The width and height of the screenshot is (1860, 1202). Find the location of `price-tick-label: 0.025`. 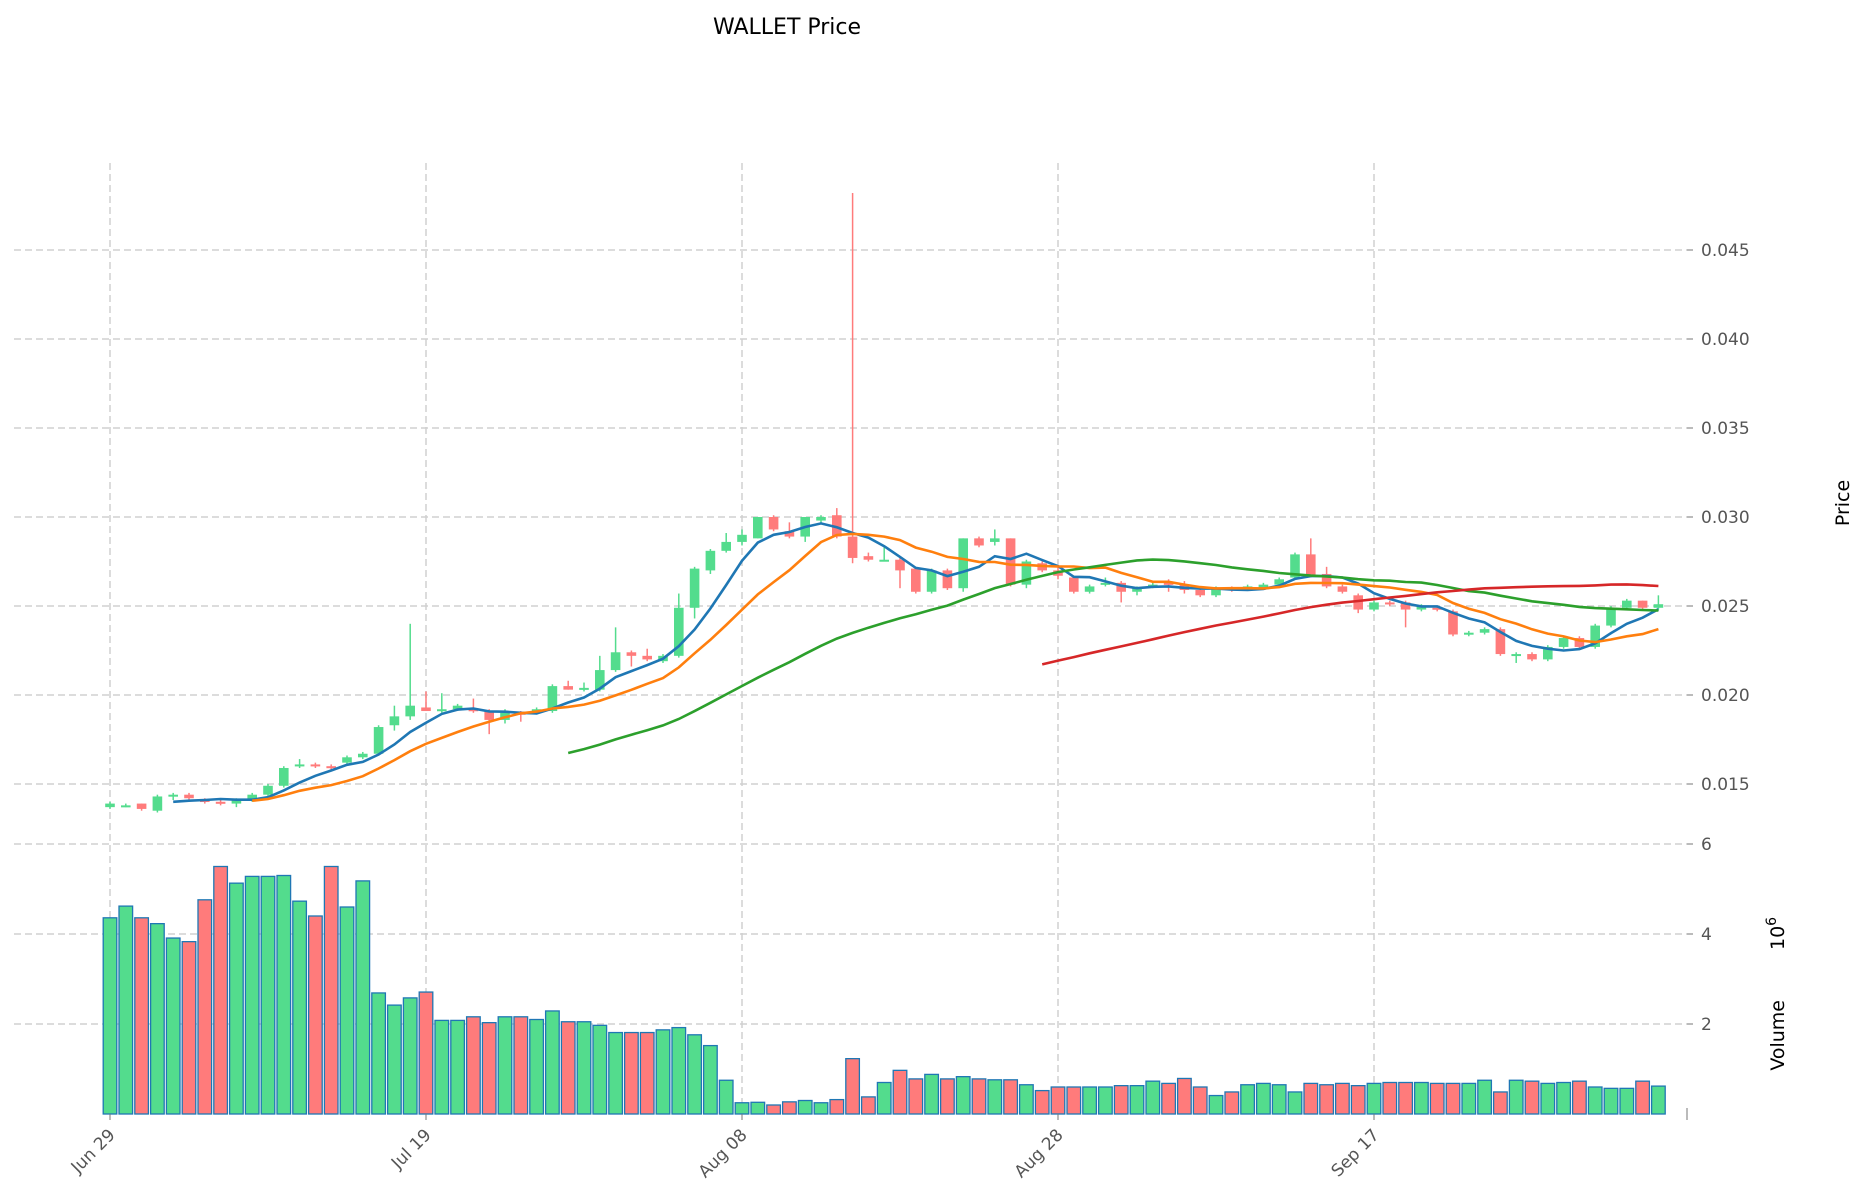

price-tick-label: 0.025 is located at coordinates (1725, 607).